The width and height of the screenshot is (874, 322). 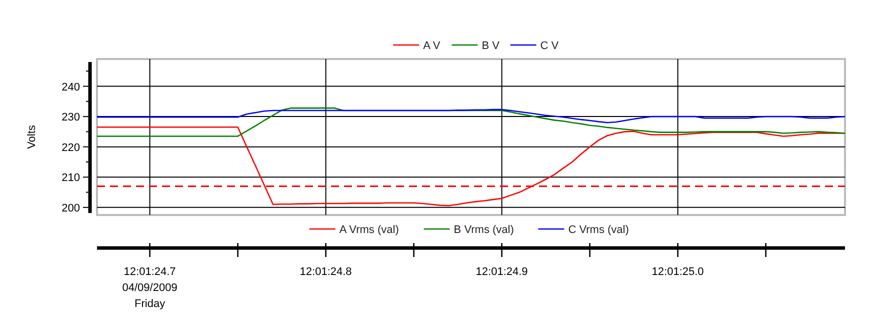 I want to click on x-tick-label: 12:01:24.7 04/09/2009 Friday, so click(x=150, y=288).